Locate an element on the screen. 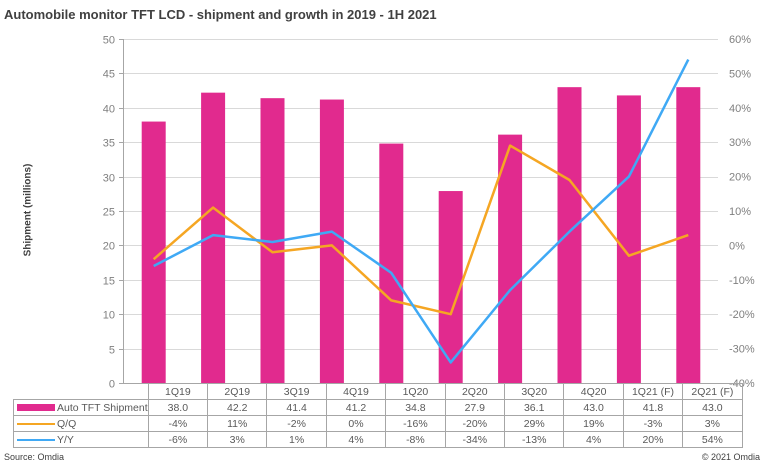 The height and width of the screenshot is (469, 768). y2-tick-label: -30% is located at coordinates (742, 350).